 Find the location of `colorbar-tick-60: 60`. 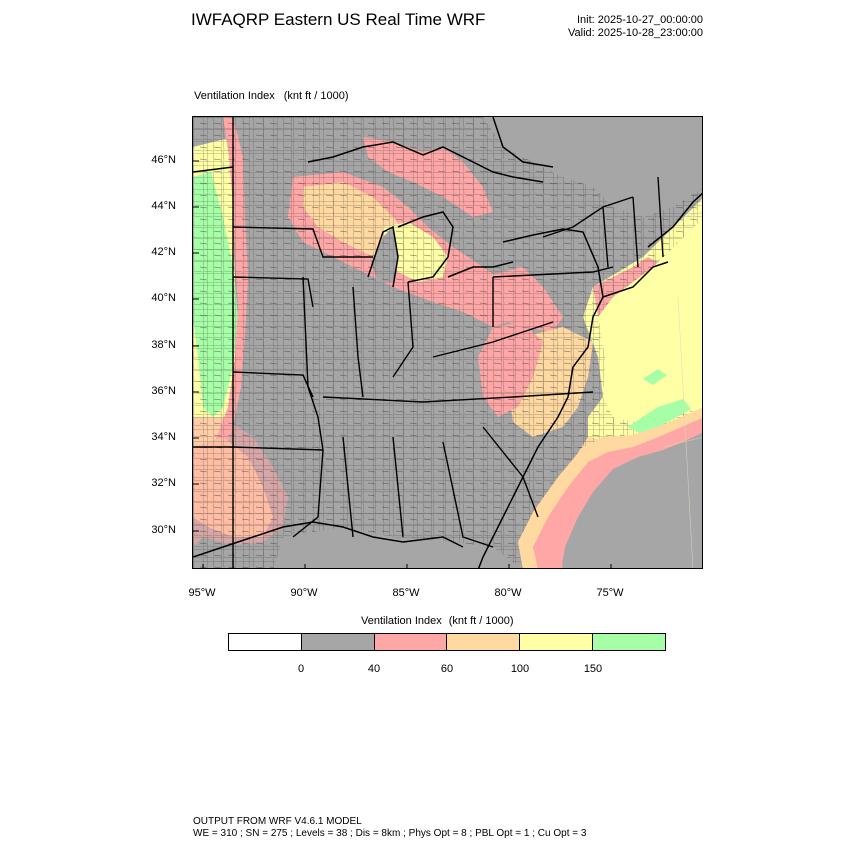

colorbar-tick-60: 60 is located at coordinates (447, 669).